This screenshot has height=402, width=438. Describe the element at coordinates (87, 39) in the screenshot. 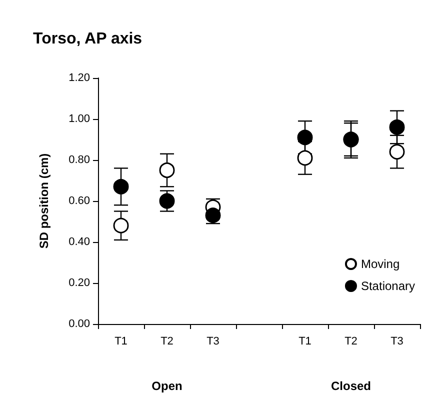

I see `chart-title: Torso, AP axis` at that location.